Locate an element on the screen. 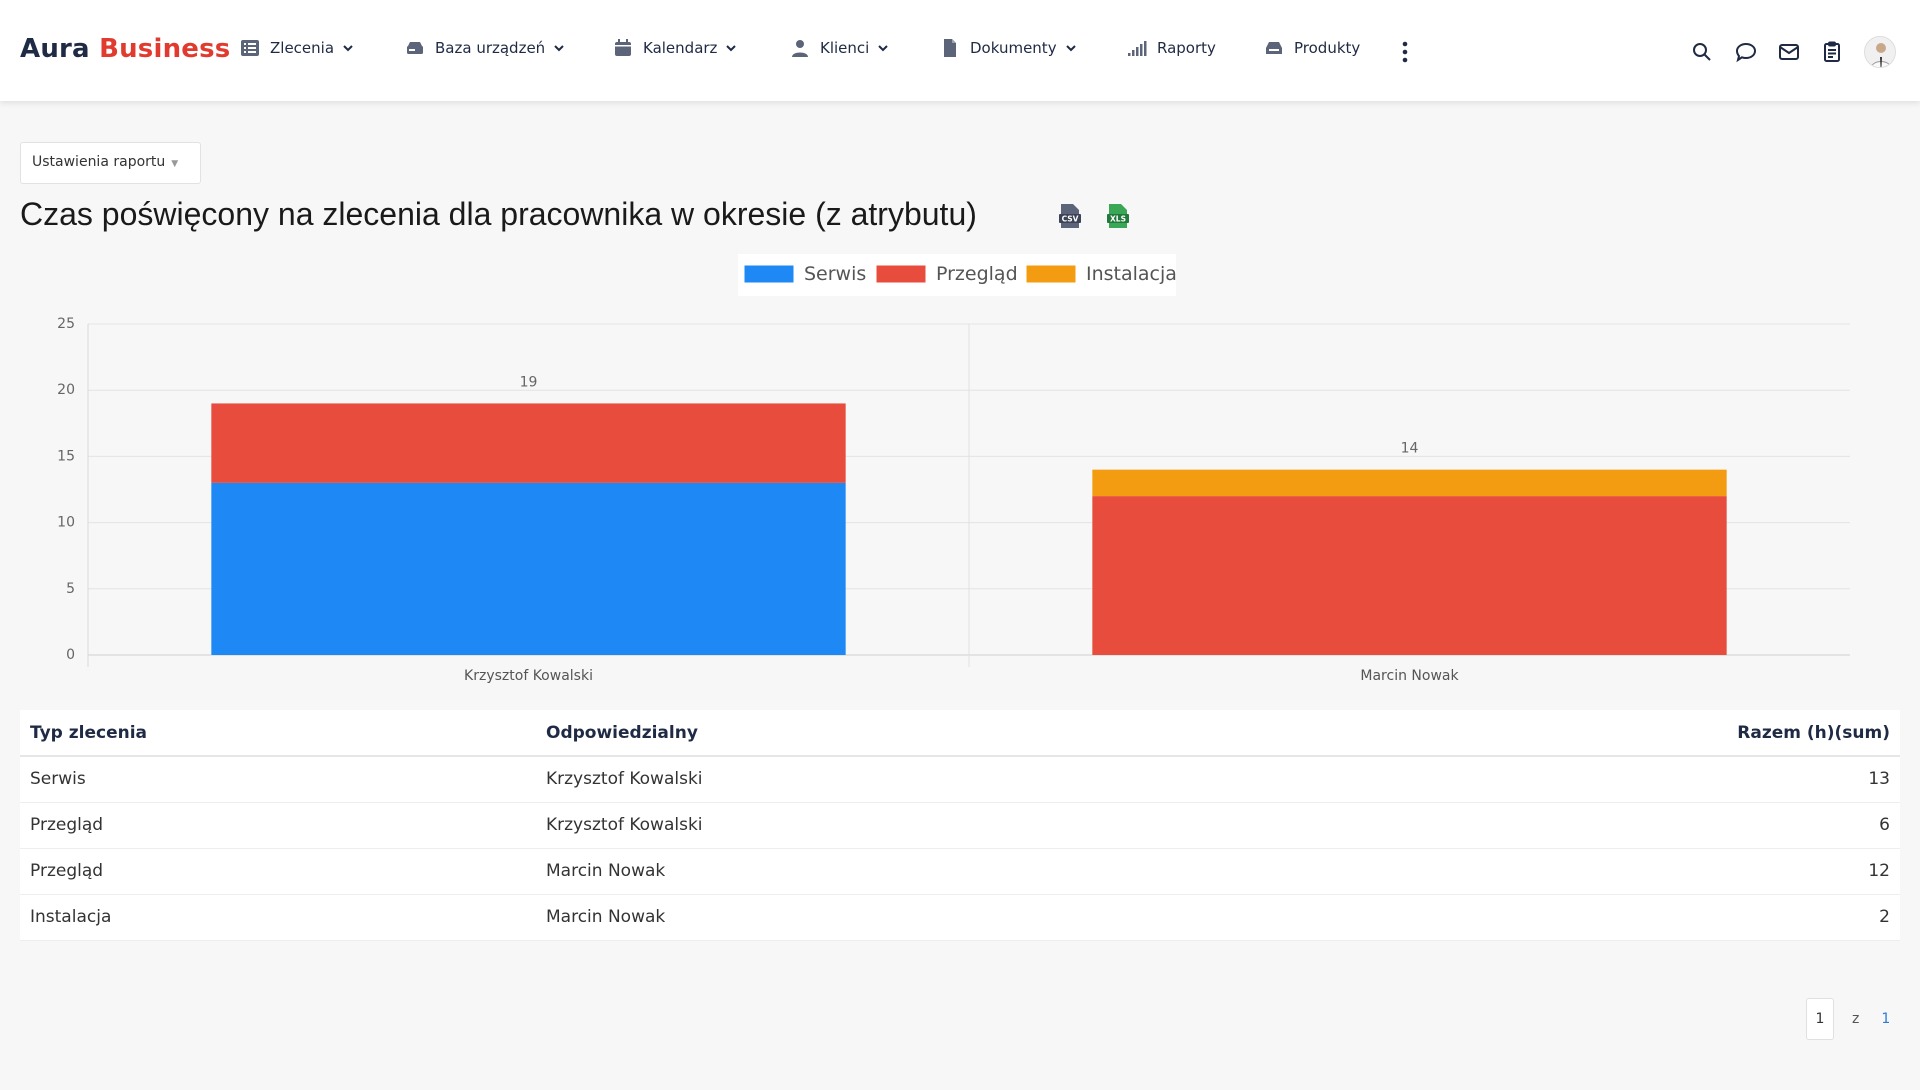 This screenshot has height=1090, width=1920. nav-item-raporty: Raporty is located at coordinates (1171, 48).